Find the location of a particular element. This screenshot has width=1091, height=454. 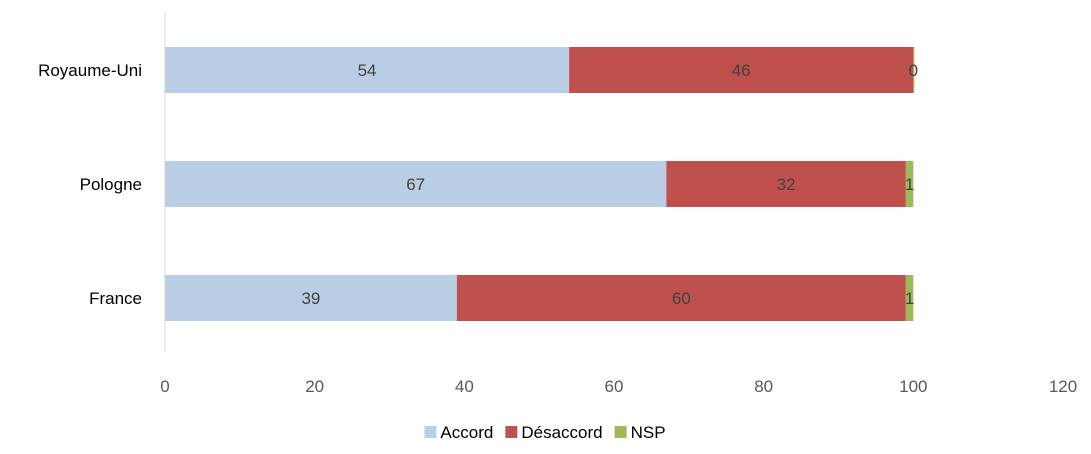

bar-nsp-royaumeuni is located at coordinates (914, 70).